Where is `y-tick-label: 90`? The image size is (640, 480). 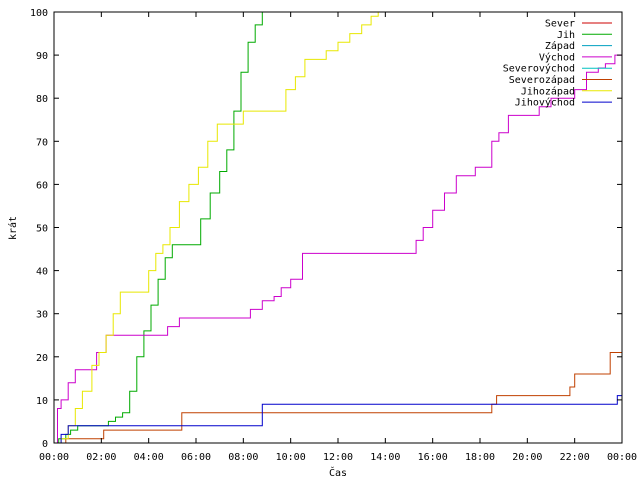 y-tick-label: 90 is located at coordinates (42, 56).